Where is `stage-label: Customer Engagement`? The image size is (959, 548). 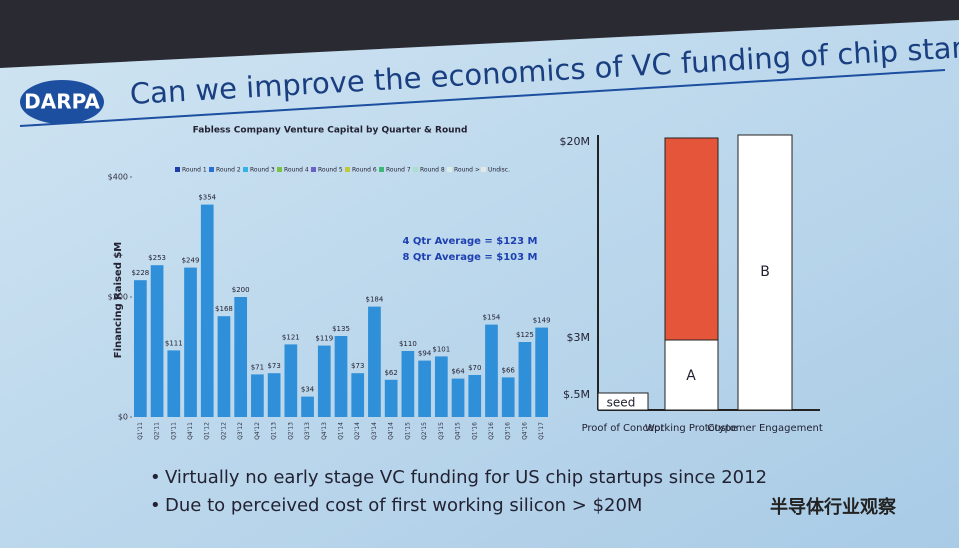 stage-label: Customer Engagement is located at coordinates (765, 428).